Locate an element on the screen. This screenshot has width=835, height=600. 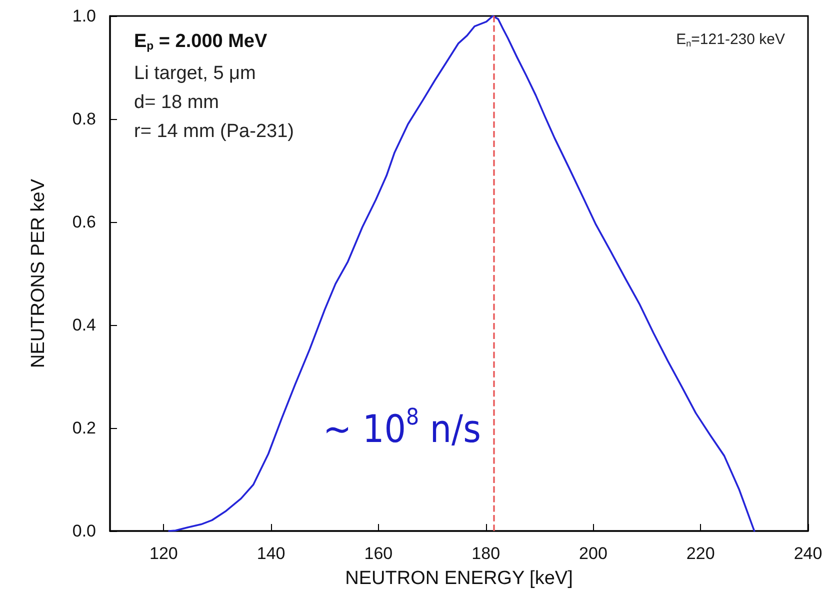
y-tick-label: 1.0 is located at coordinates (84, 16).